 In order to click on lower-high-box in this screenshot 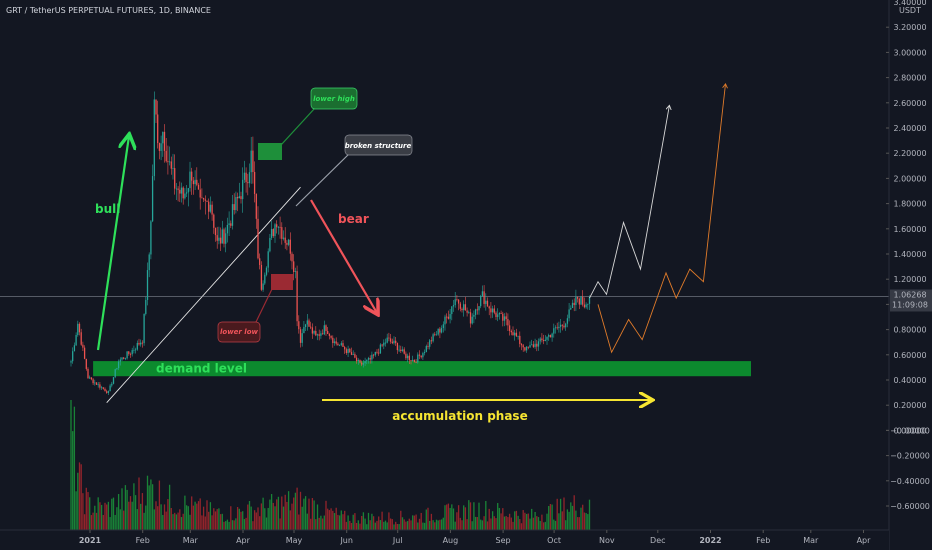, I will do `click(270, 151)`.